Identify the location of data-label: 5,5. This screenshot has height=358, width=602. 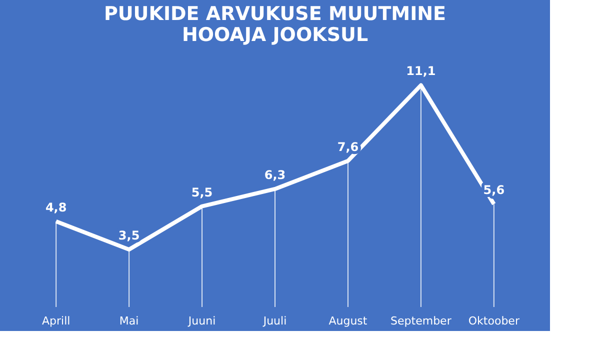
(202, 192).